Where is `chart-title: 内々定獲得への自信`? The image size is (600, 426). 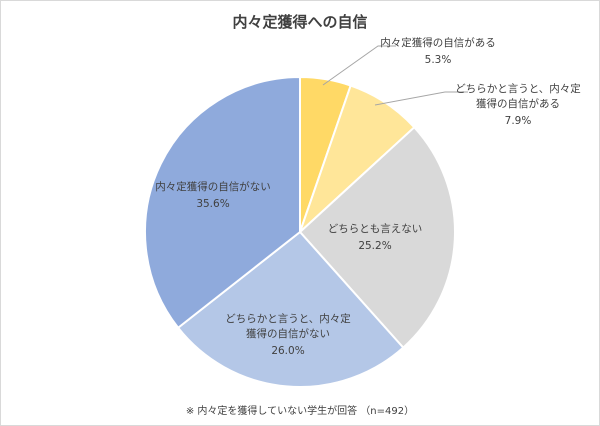
chart-title: 内々定獲得への自信 is located at coordinates (300, 22).